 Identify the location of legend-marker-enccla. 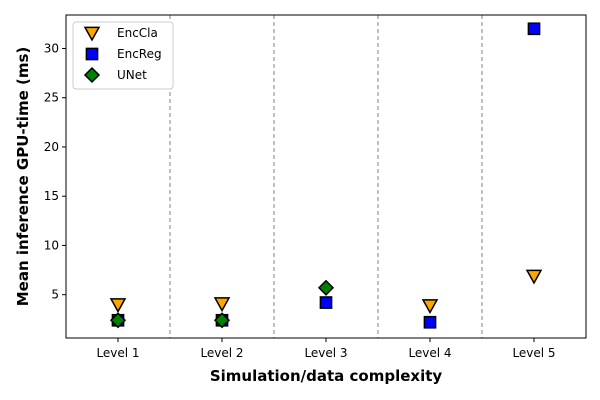
(92, 34).